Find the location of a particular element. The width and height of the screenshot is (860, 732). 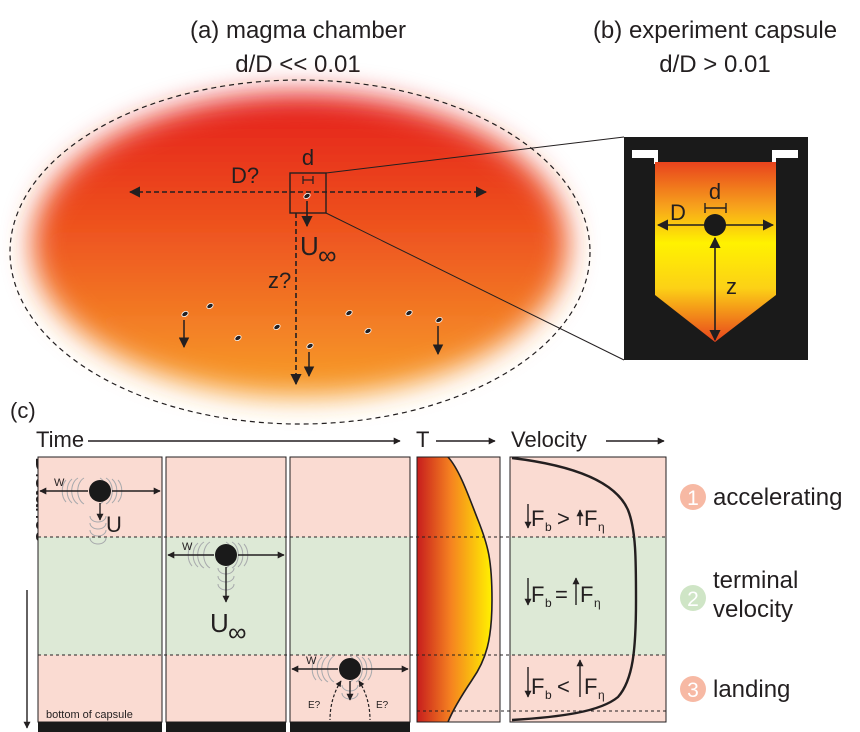

velocity-label-u-inf: U is located at coordinates (219, 623).